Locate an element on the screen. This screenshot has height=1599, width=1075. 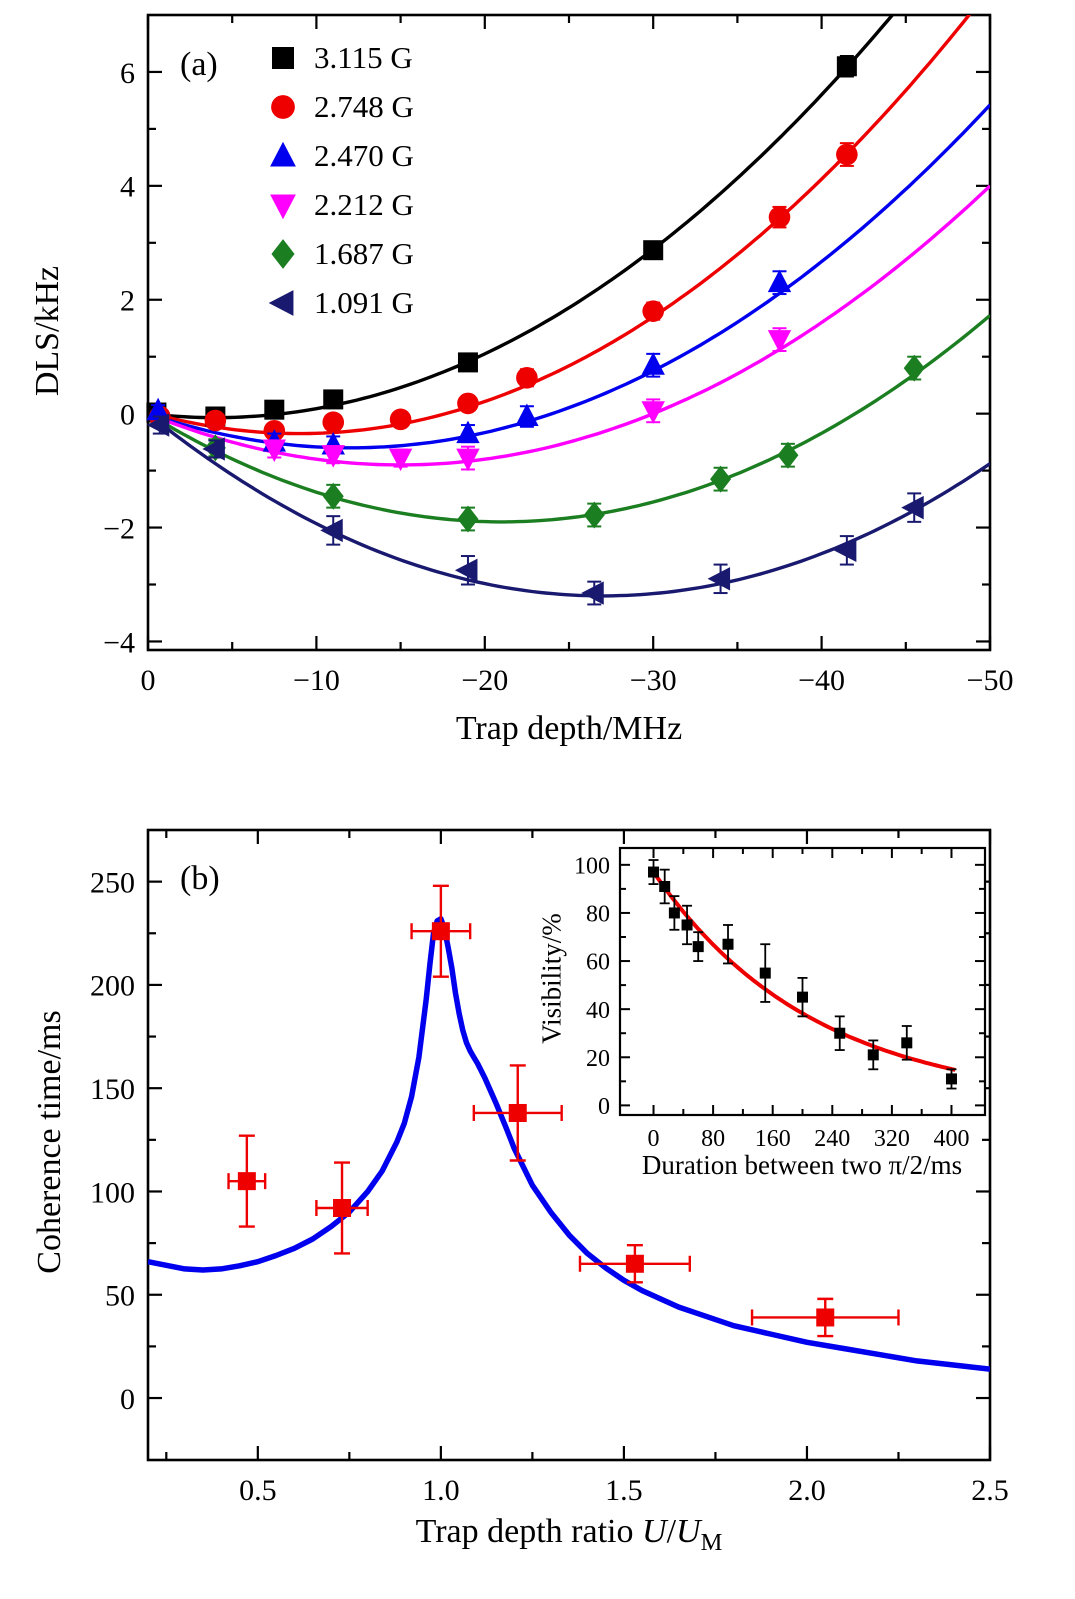
panel-a-xtick-label: −30 is located at coordinates (653, 680).